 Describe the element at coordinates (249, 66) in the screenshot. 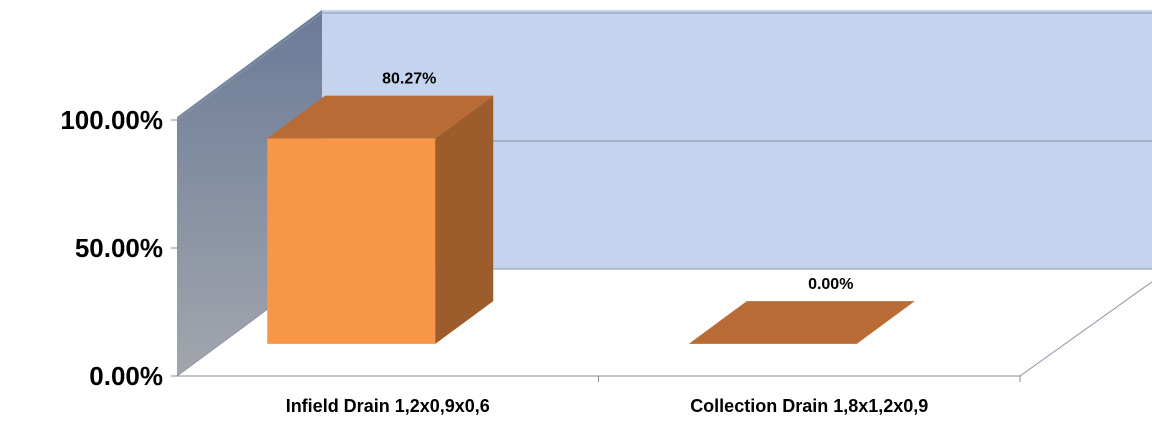

I see `gridline-side` at that location.